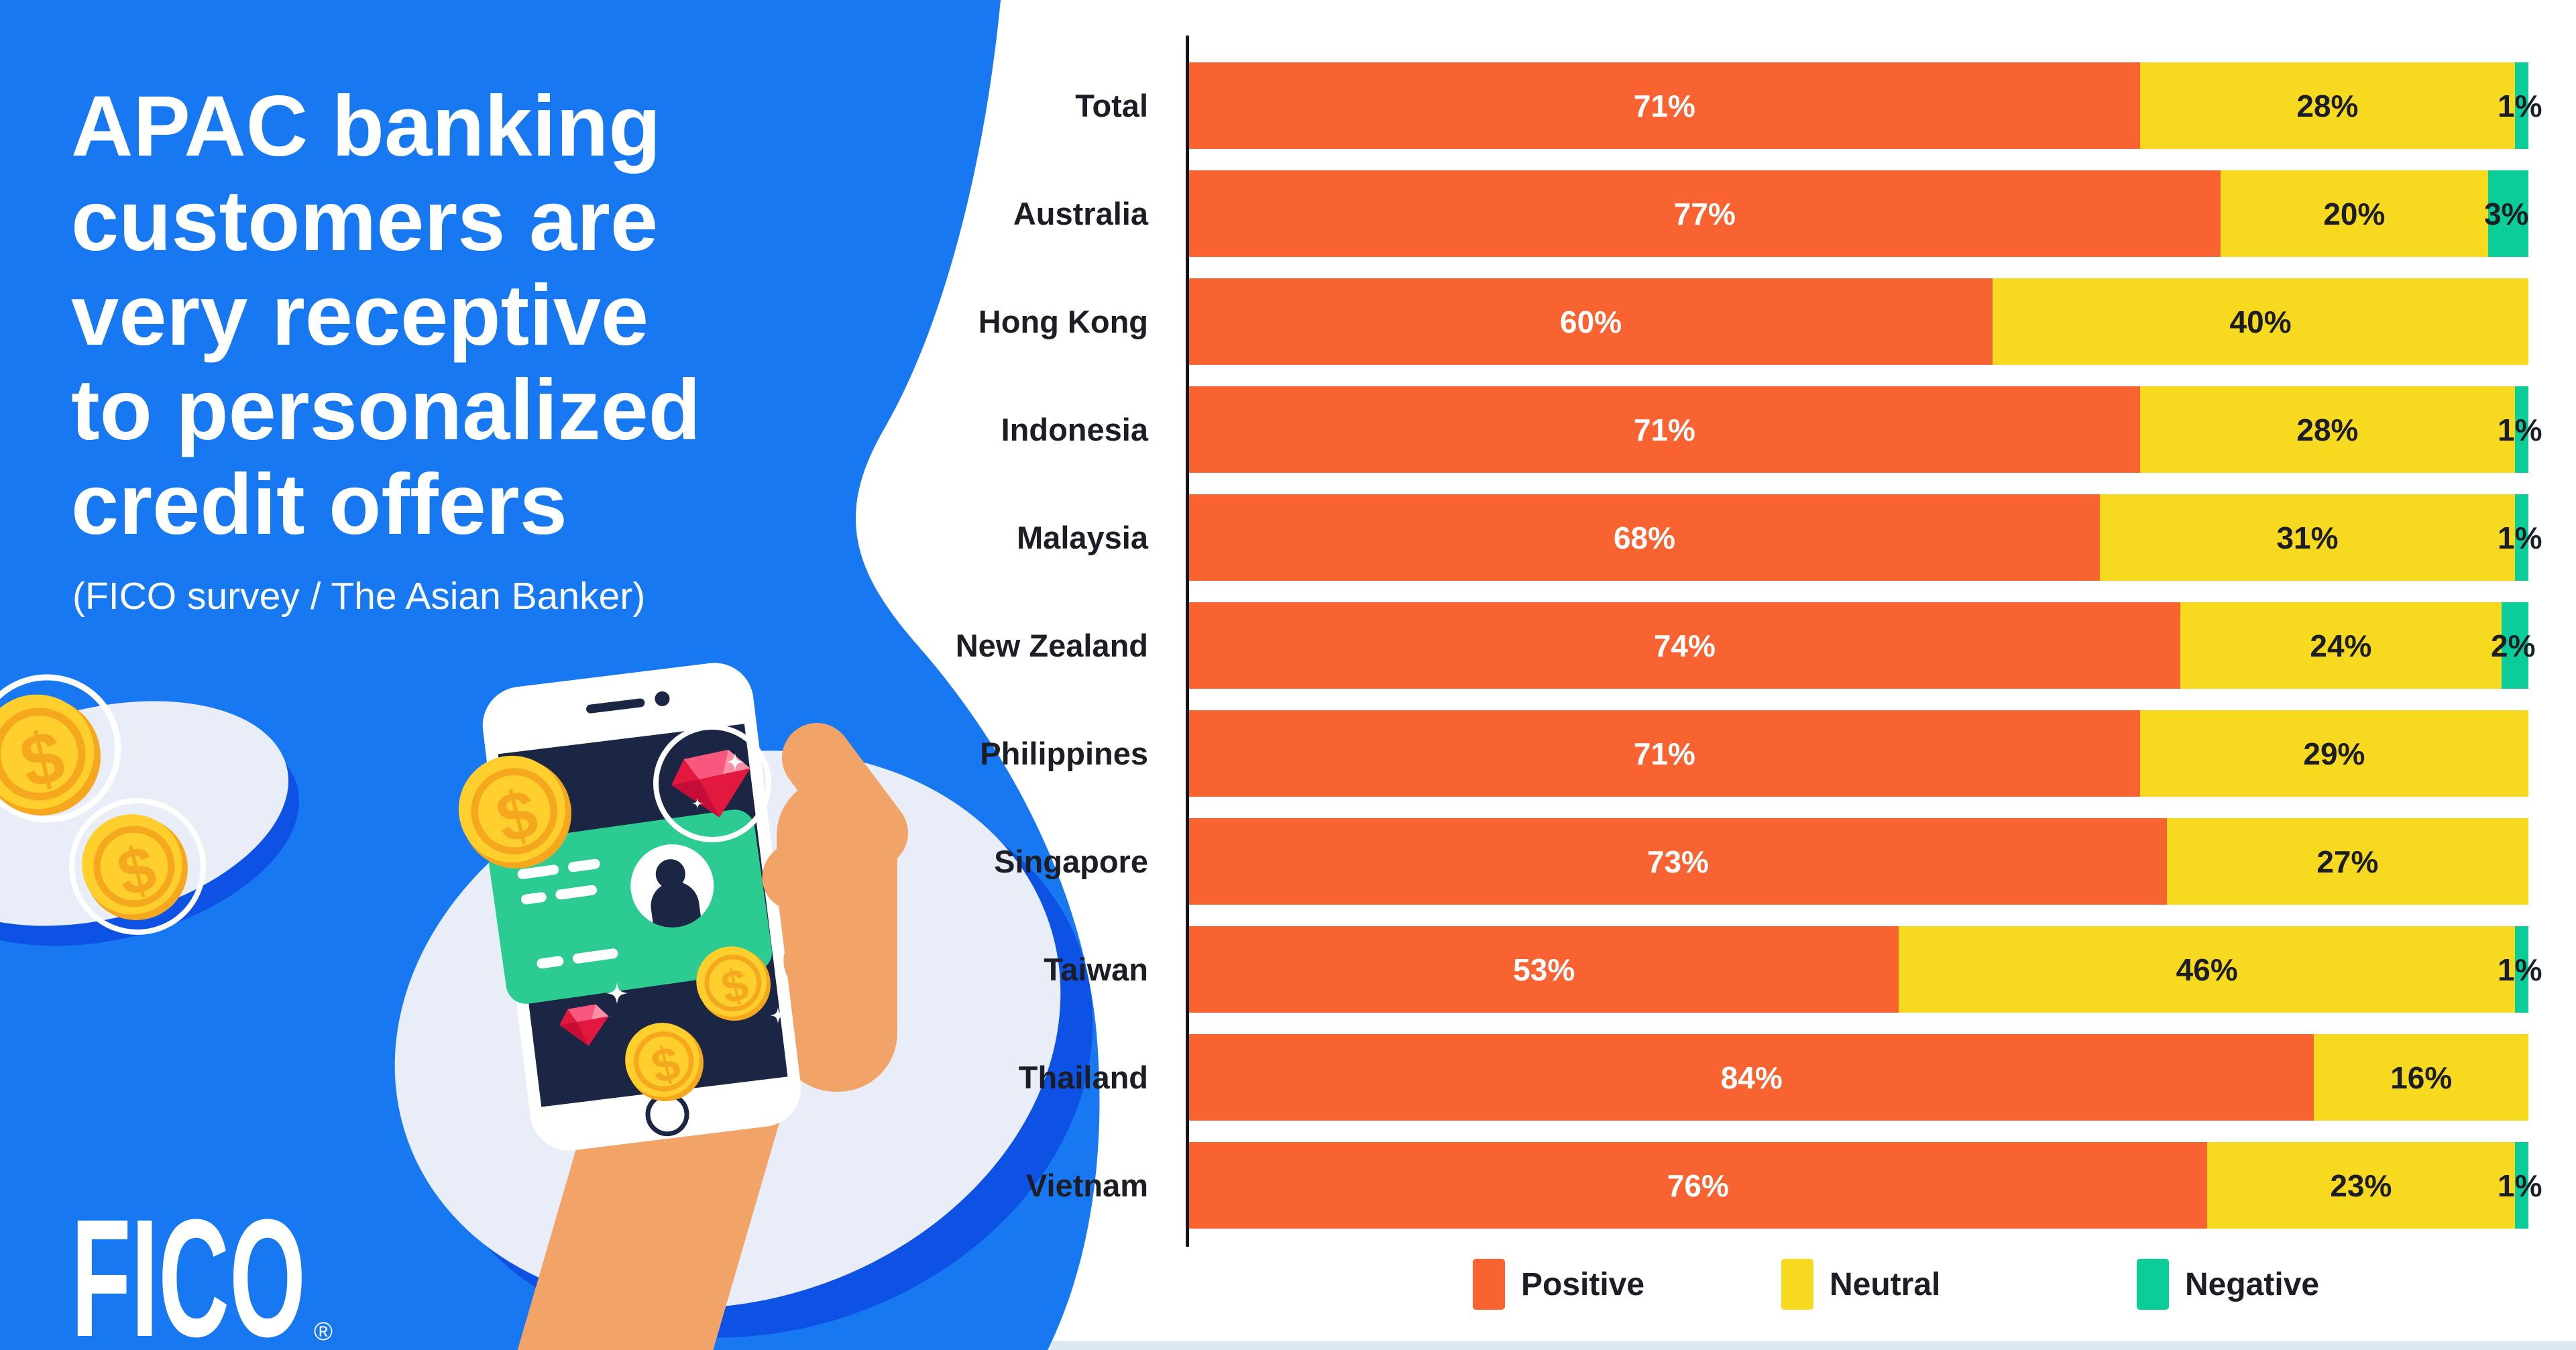 This screenshot has height=1350, width=2576. I want to click on title-line: credit offers, so click(319, 505).